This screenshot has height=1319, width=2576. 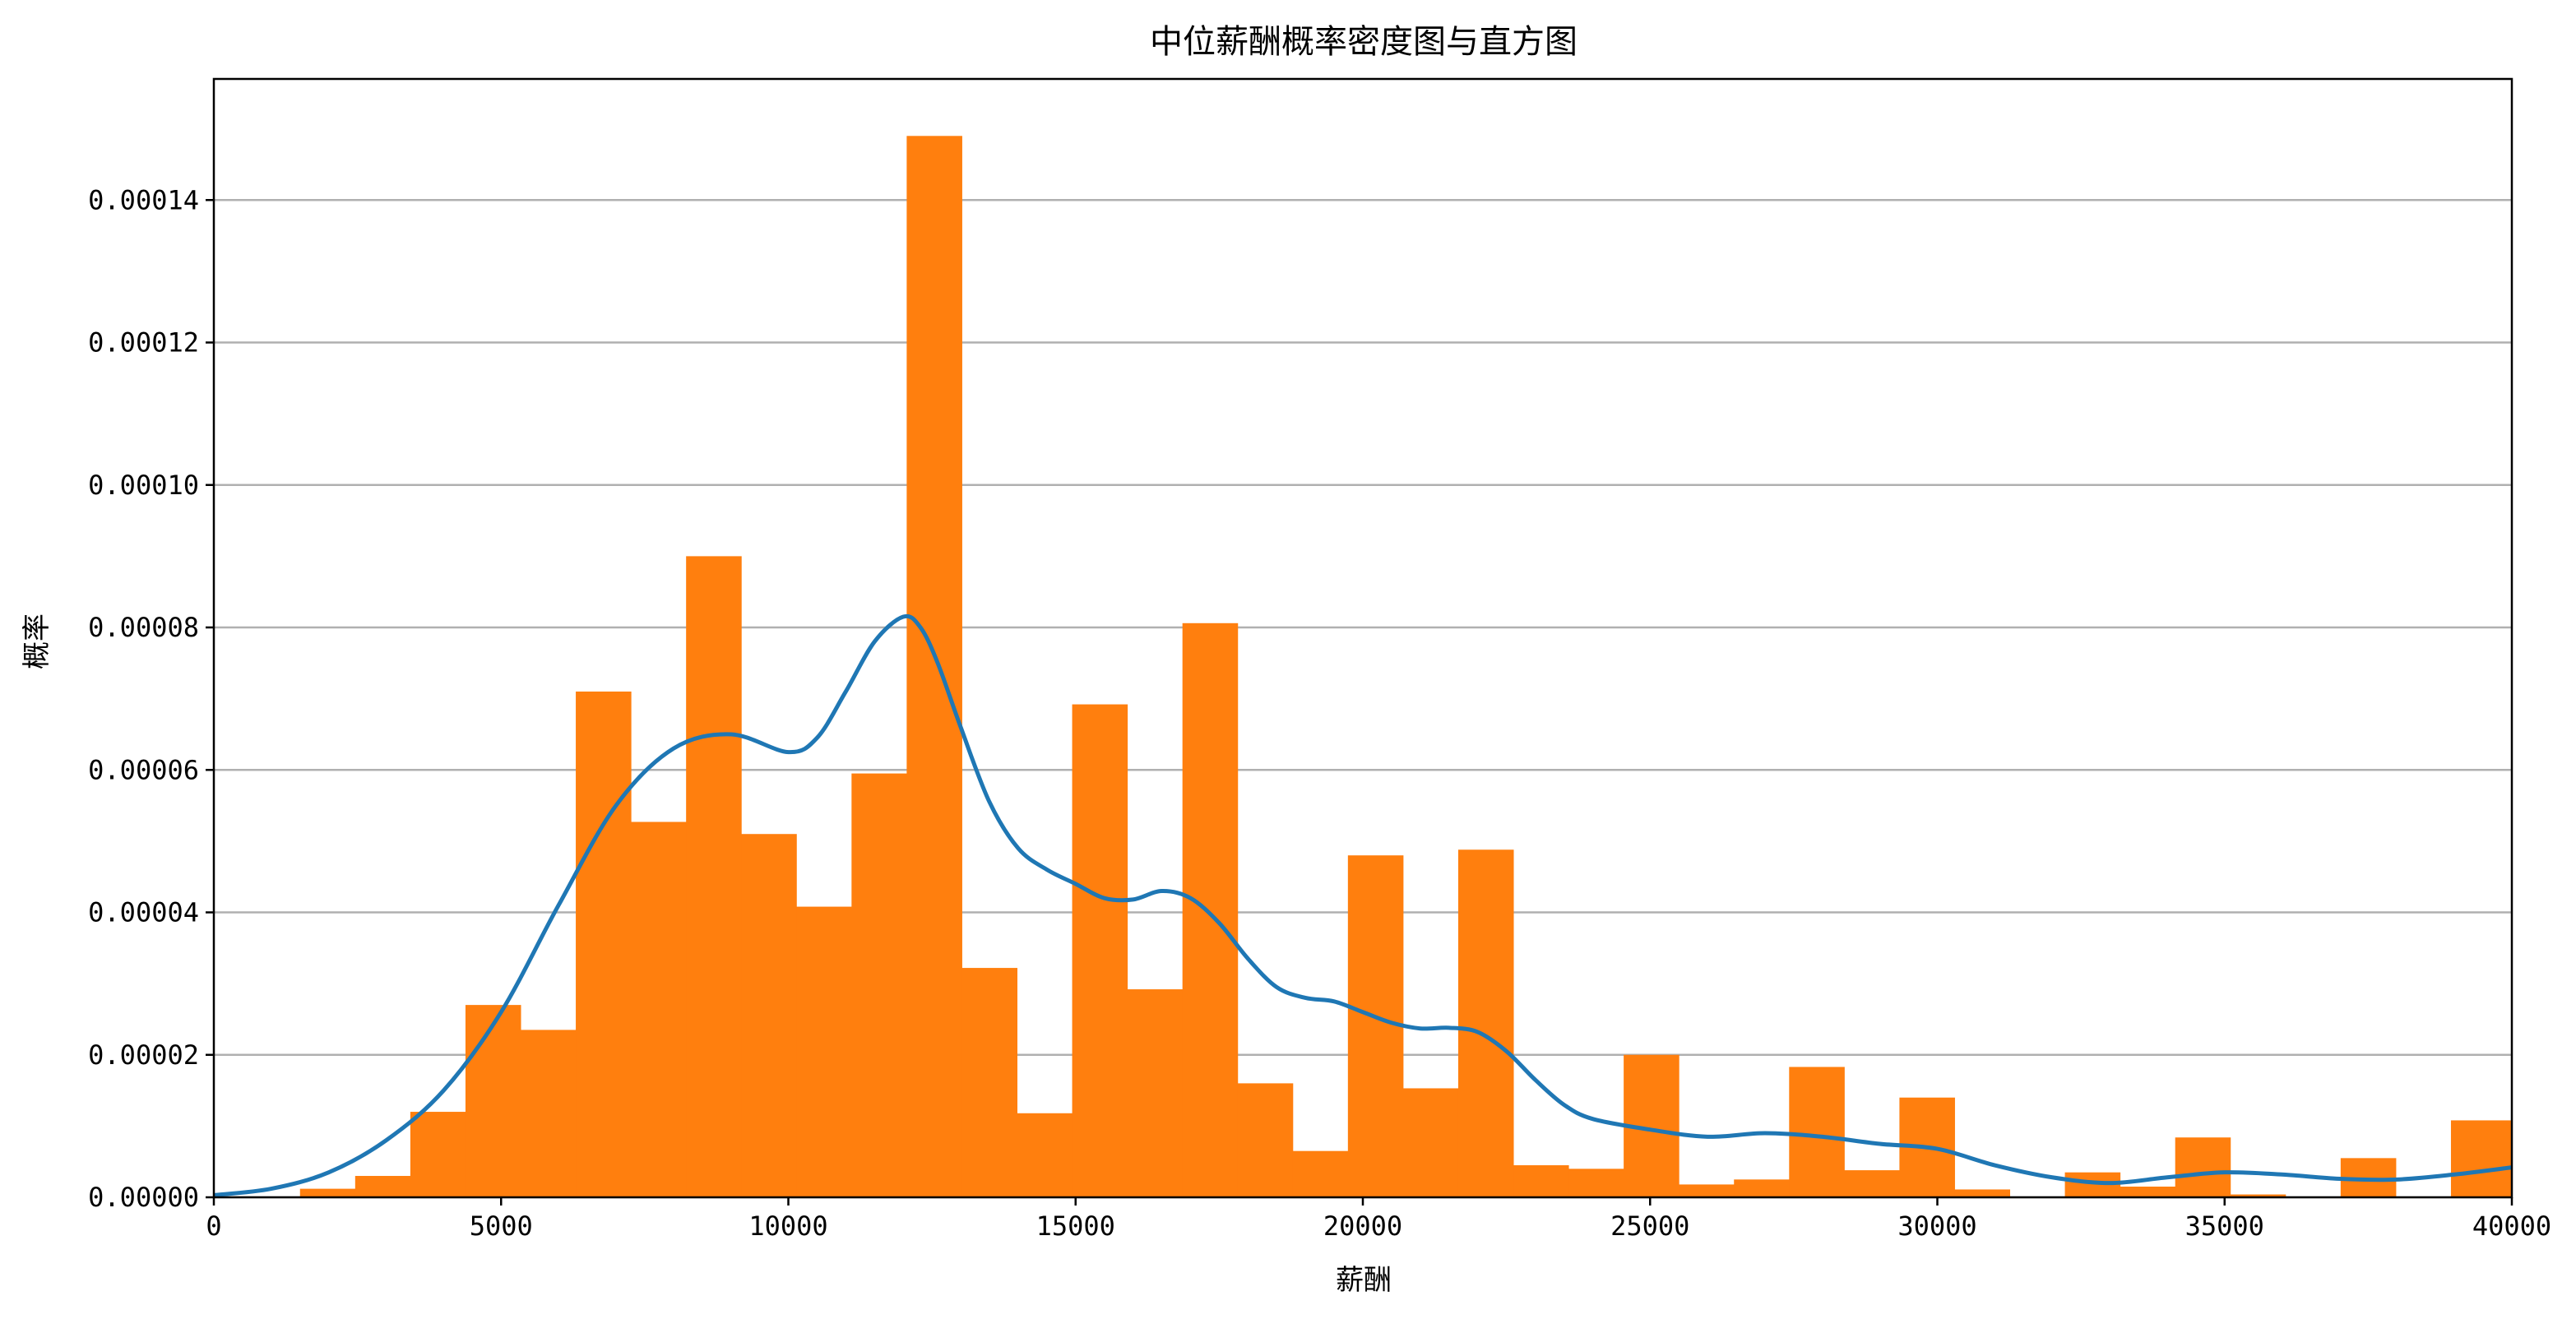 What do you see at coordinates (143, 628) in the screenshot?
I see `y-tick-label: 0.00008` at bounding box center [143, 628].